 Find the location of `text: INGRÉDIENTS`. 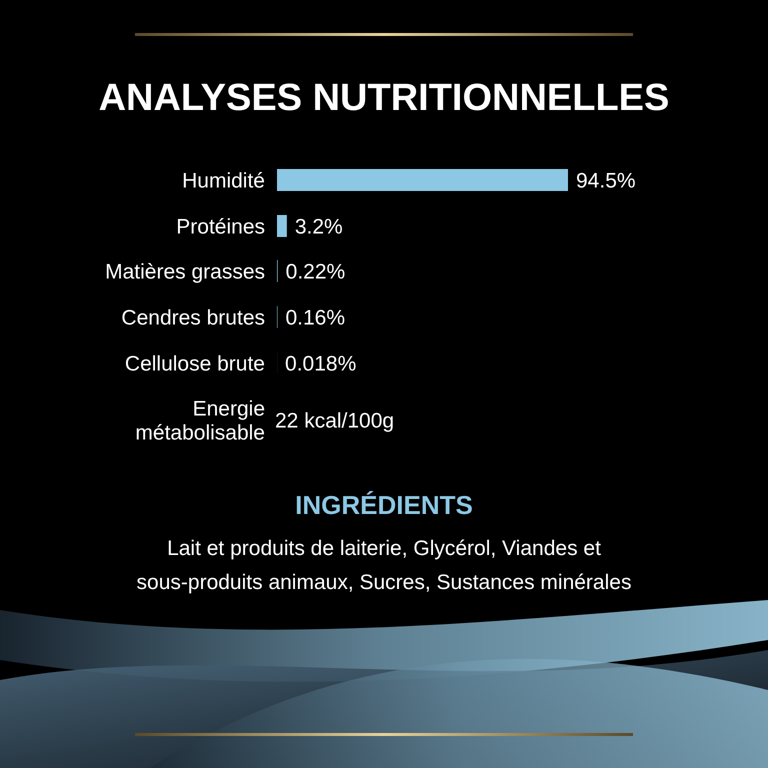

text: INGRÉDIENTS is located at coordinates (384, 505).